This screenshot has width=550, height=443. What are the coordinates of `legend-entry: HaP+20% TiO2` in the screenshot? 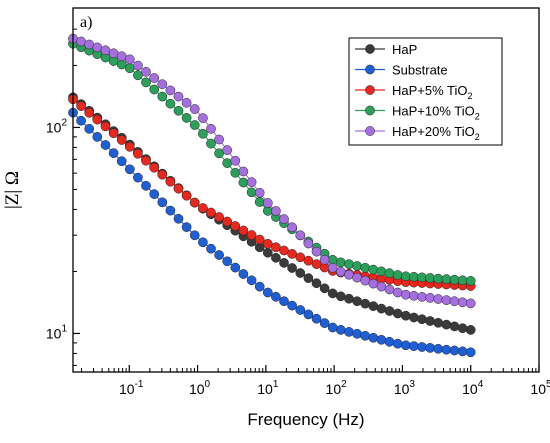 It's located at (417, 133).